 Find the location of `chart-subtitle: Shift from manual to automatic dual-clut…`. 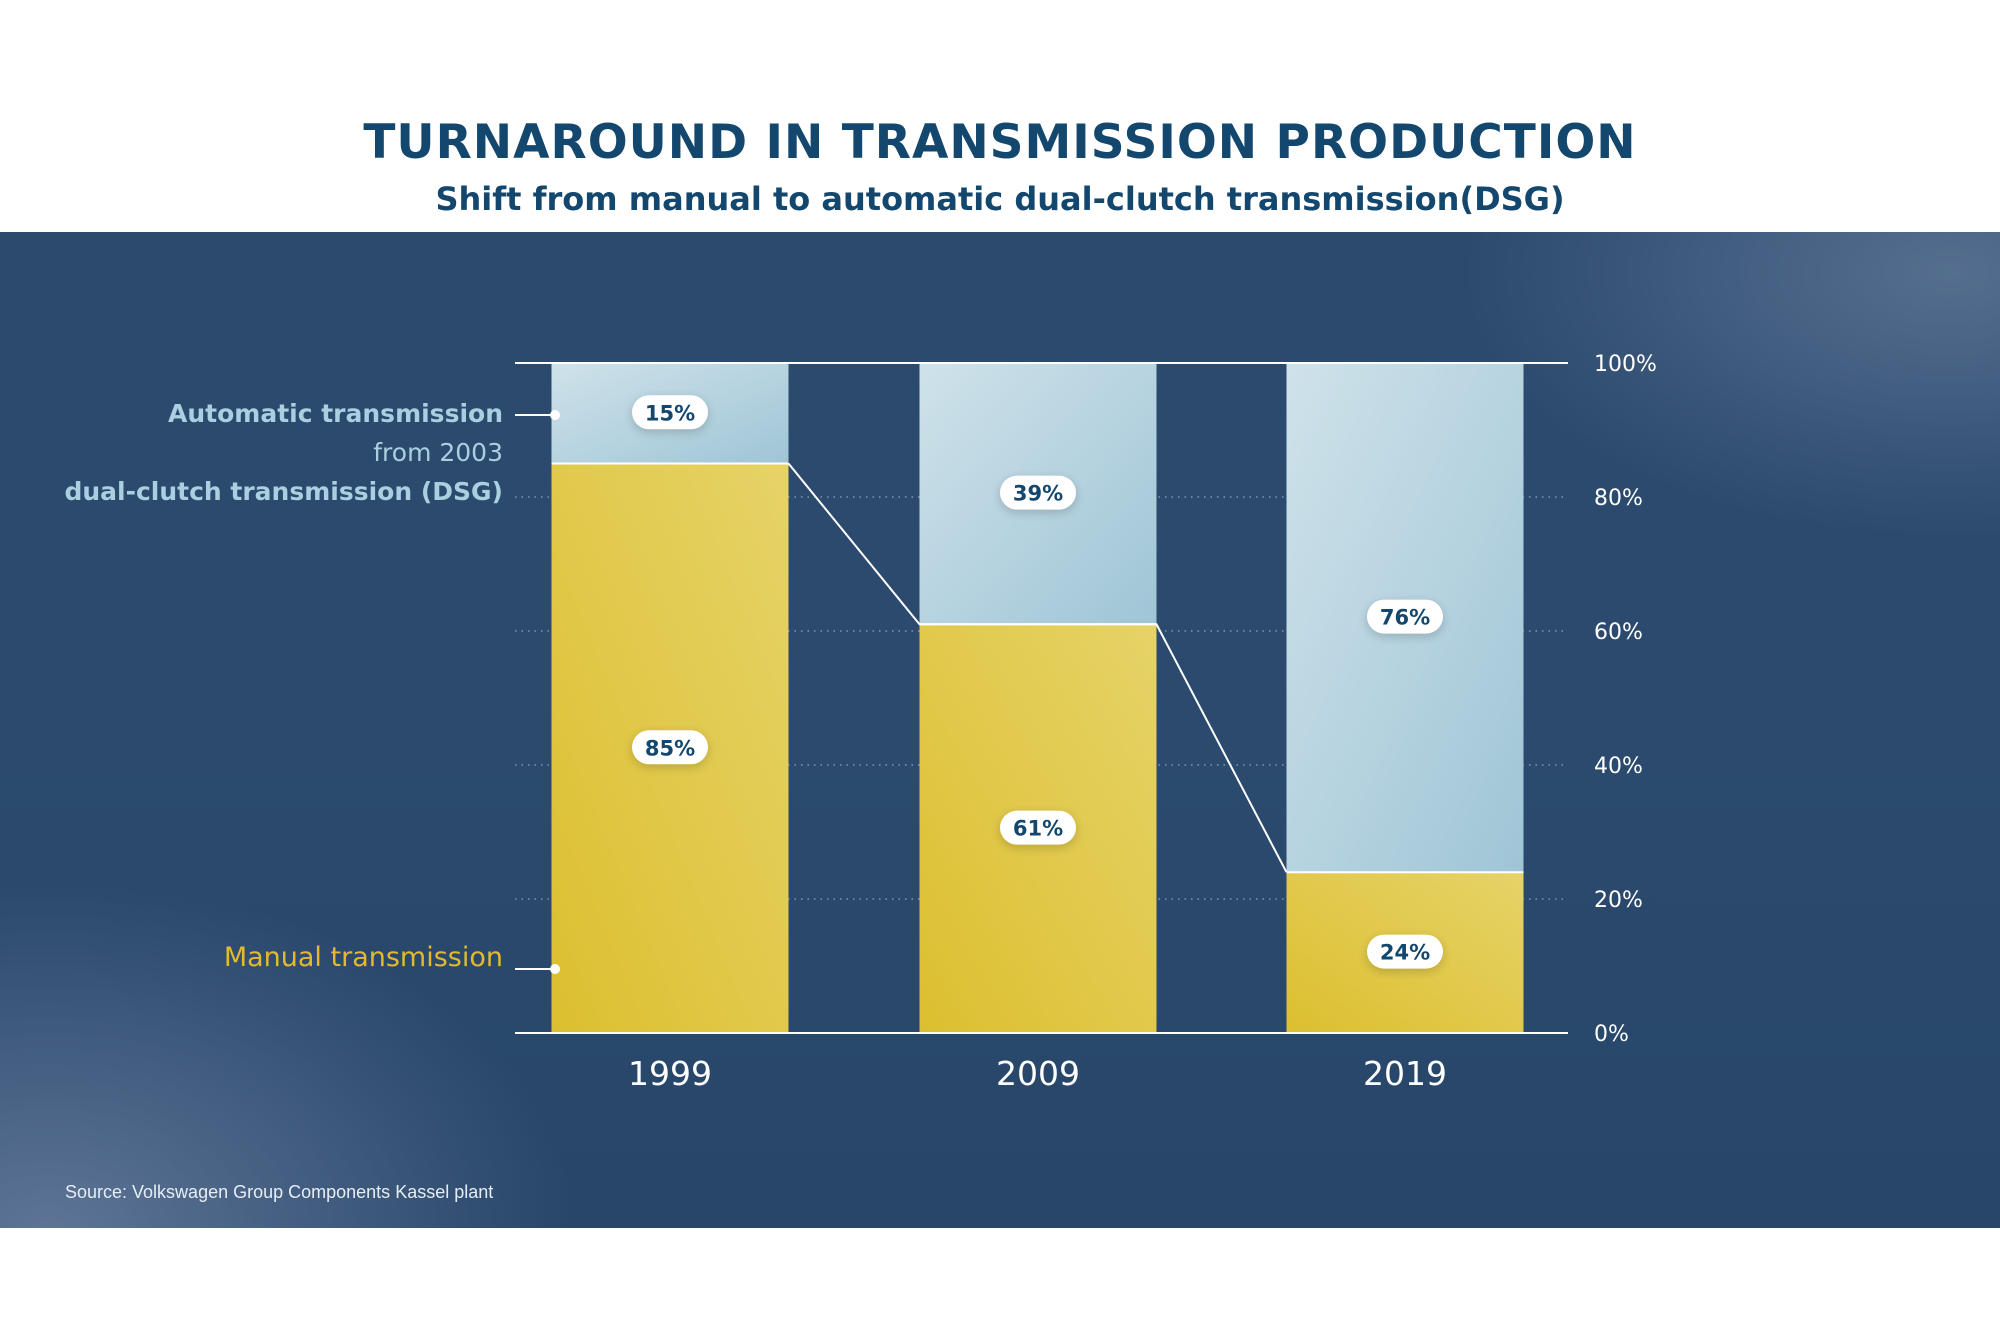

chart-subtitle: Shift from manual to automatic dual-clut… is located at coordinates (1000, 199).